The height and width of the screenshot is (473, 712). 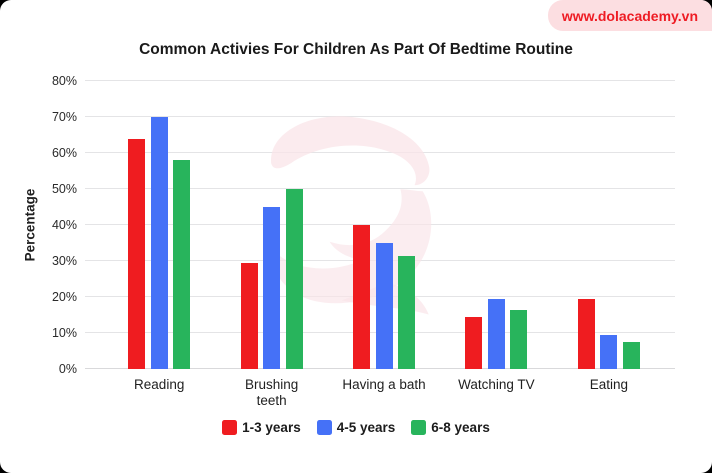 What do you see at coordinates (64, 189) in the screenshot?
I see `y-tick-label: 50%` at bounding box center [64, 189].